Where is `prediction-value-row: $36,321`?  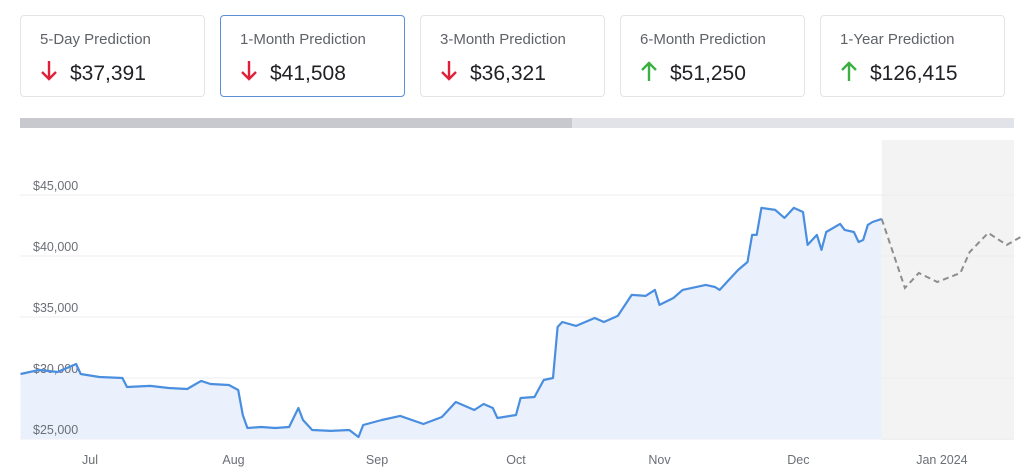 prediction-value-row: $36,321 is located at coordinates (493, 74).